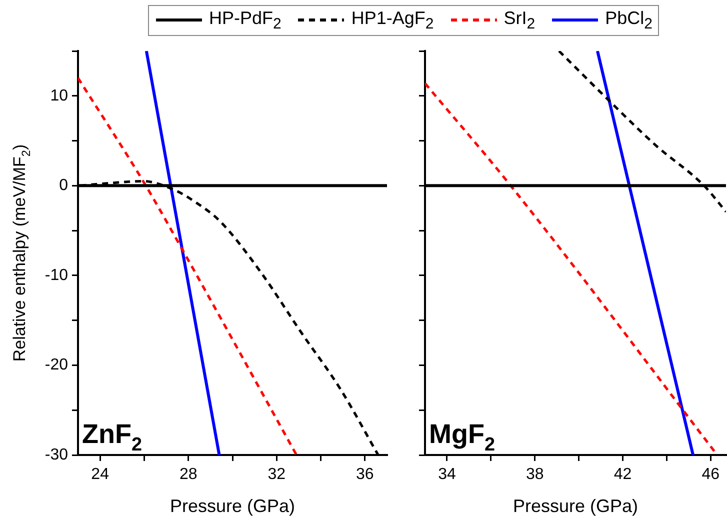 The width and height of the screenshot is (727, 522). Describe the element at coordinates (56, 455) in the screenshot. I see `y-tick-label: -30` at that location.